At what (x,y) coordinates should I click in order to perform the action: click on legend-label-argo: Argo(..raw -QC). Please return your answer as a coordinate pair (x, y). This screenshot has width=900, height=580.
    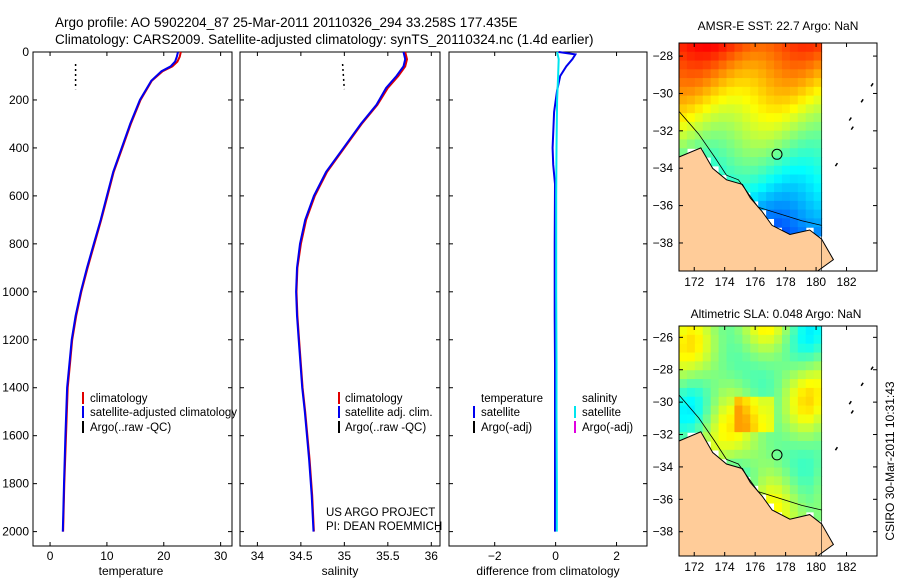
    Looking at the image, I should click on (385, 428).